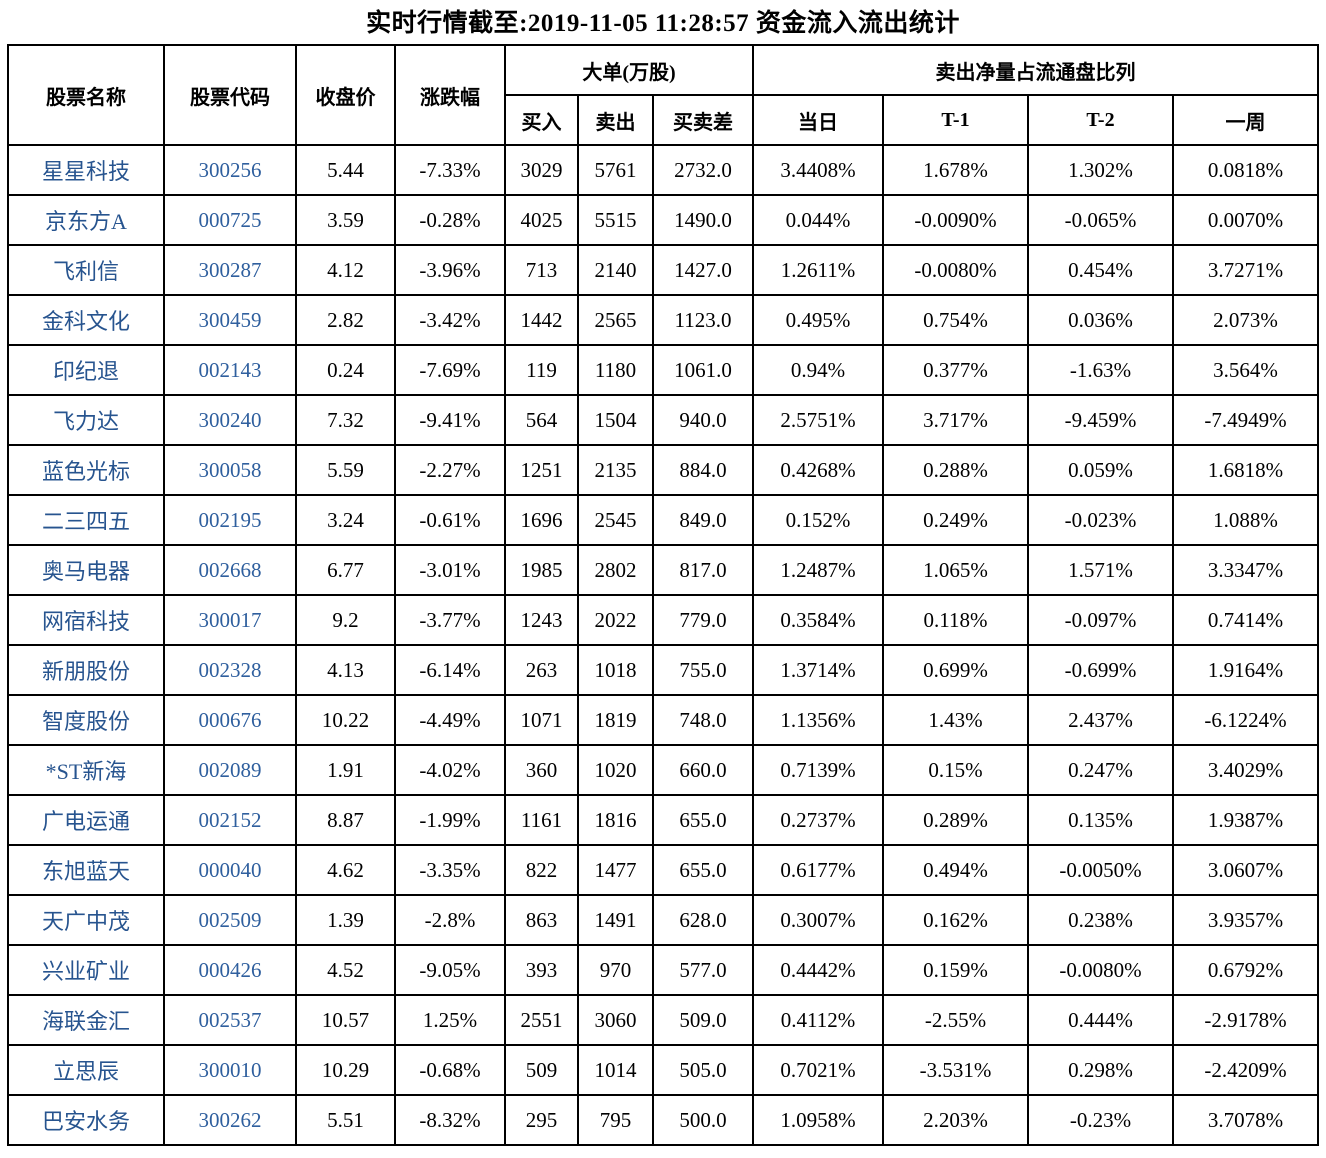 This screenshot has height=1158, width=1326. Describe the element at coordinates (85, 520) in the screenshot. I see `stock-name-cell: 二三四五` at that location.